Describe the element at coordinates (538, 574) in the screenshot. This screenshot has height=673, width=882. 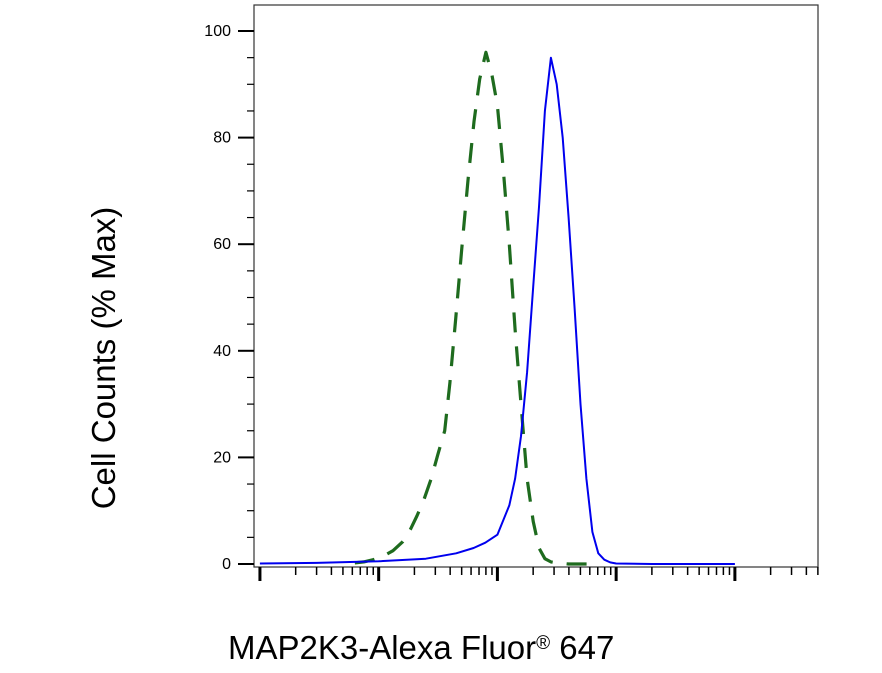
I see `x-axis` at that location.